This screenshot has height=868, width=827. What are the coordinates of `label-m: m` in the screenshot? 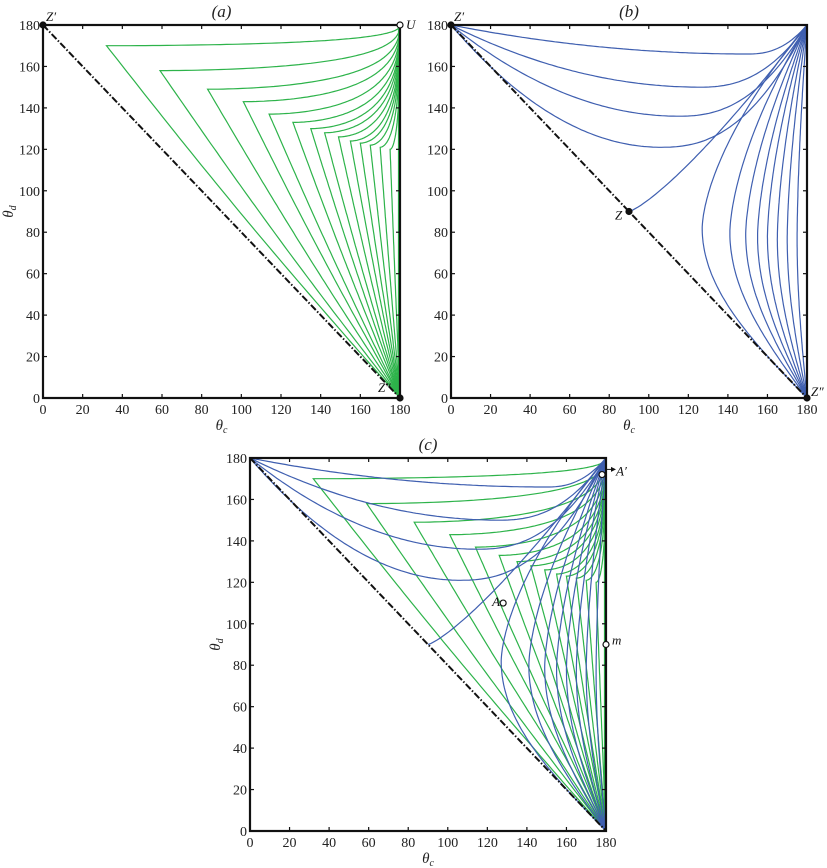 It's located at (616, 640).